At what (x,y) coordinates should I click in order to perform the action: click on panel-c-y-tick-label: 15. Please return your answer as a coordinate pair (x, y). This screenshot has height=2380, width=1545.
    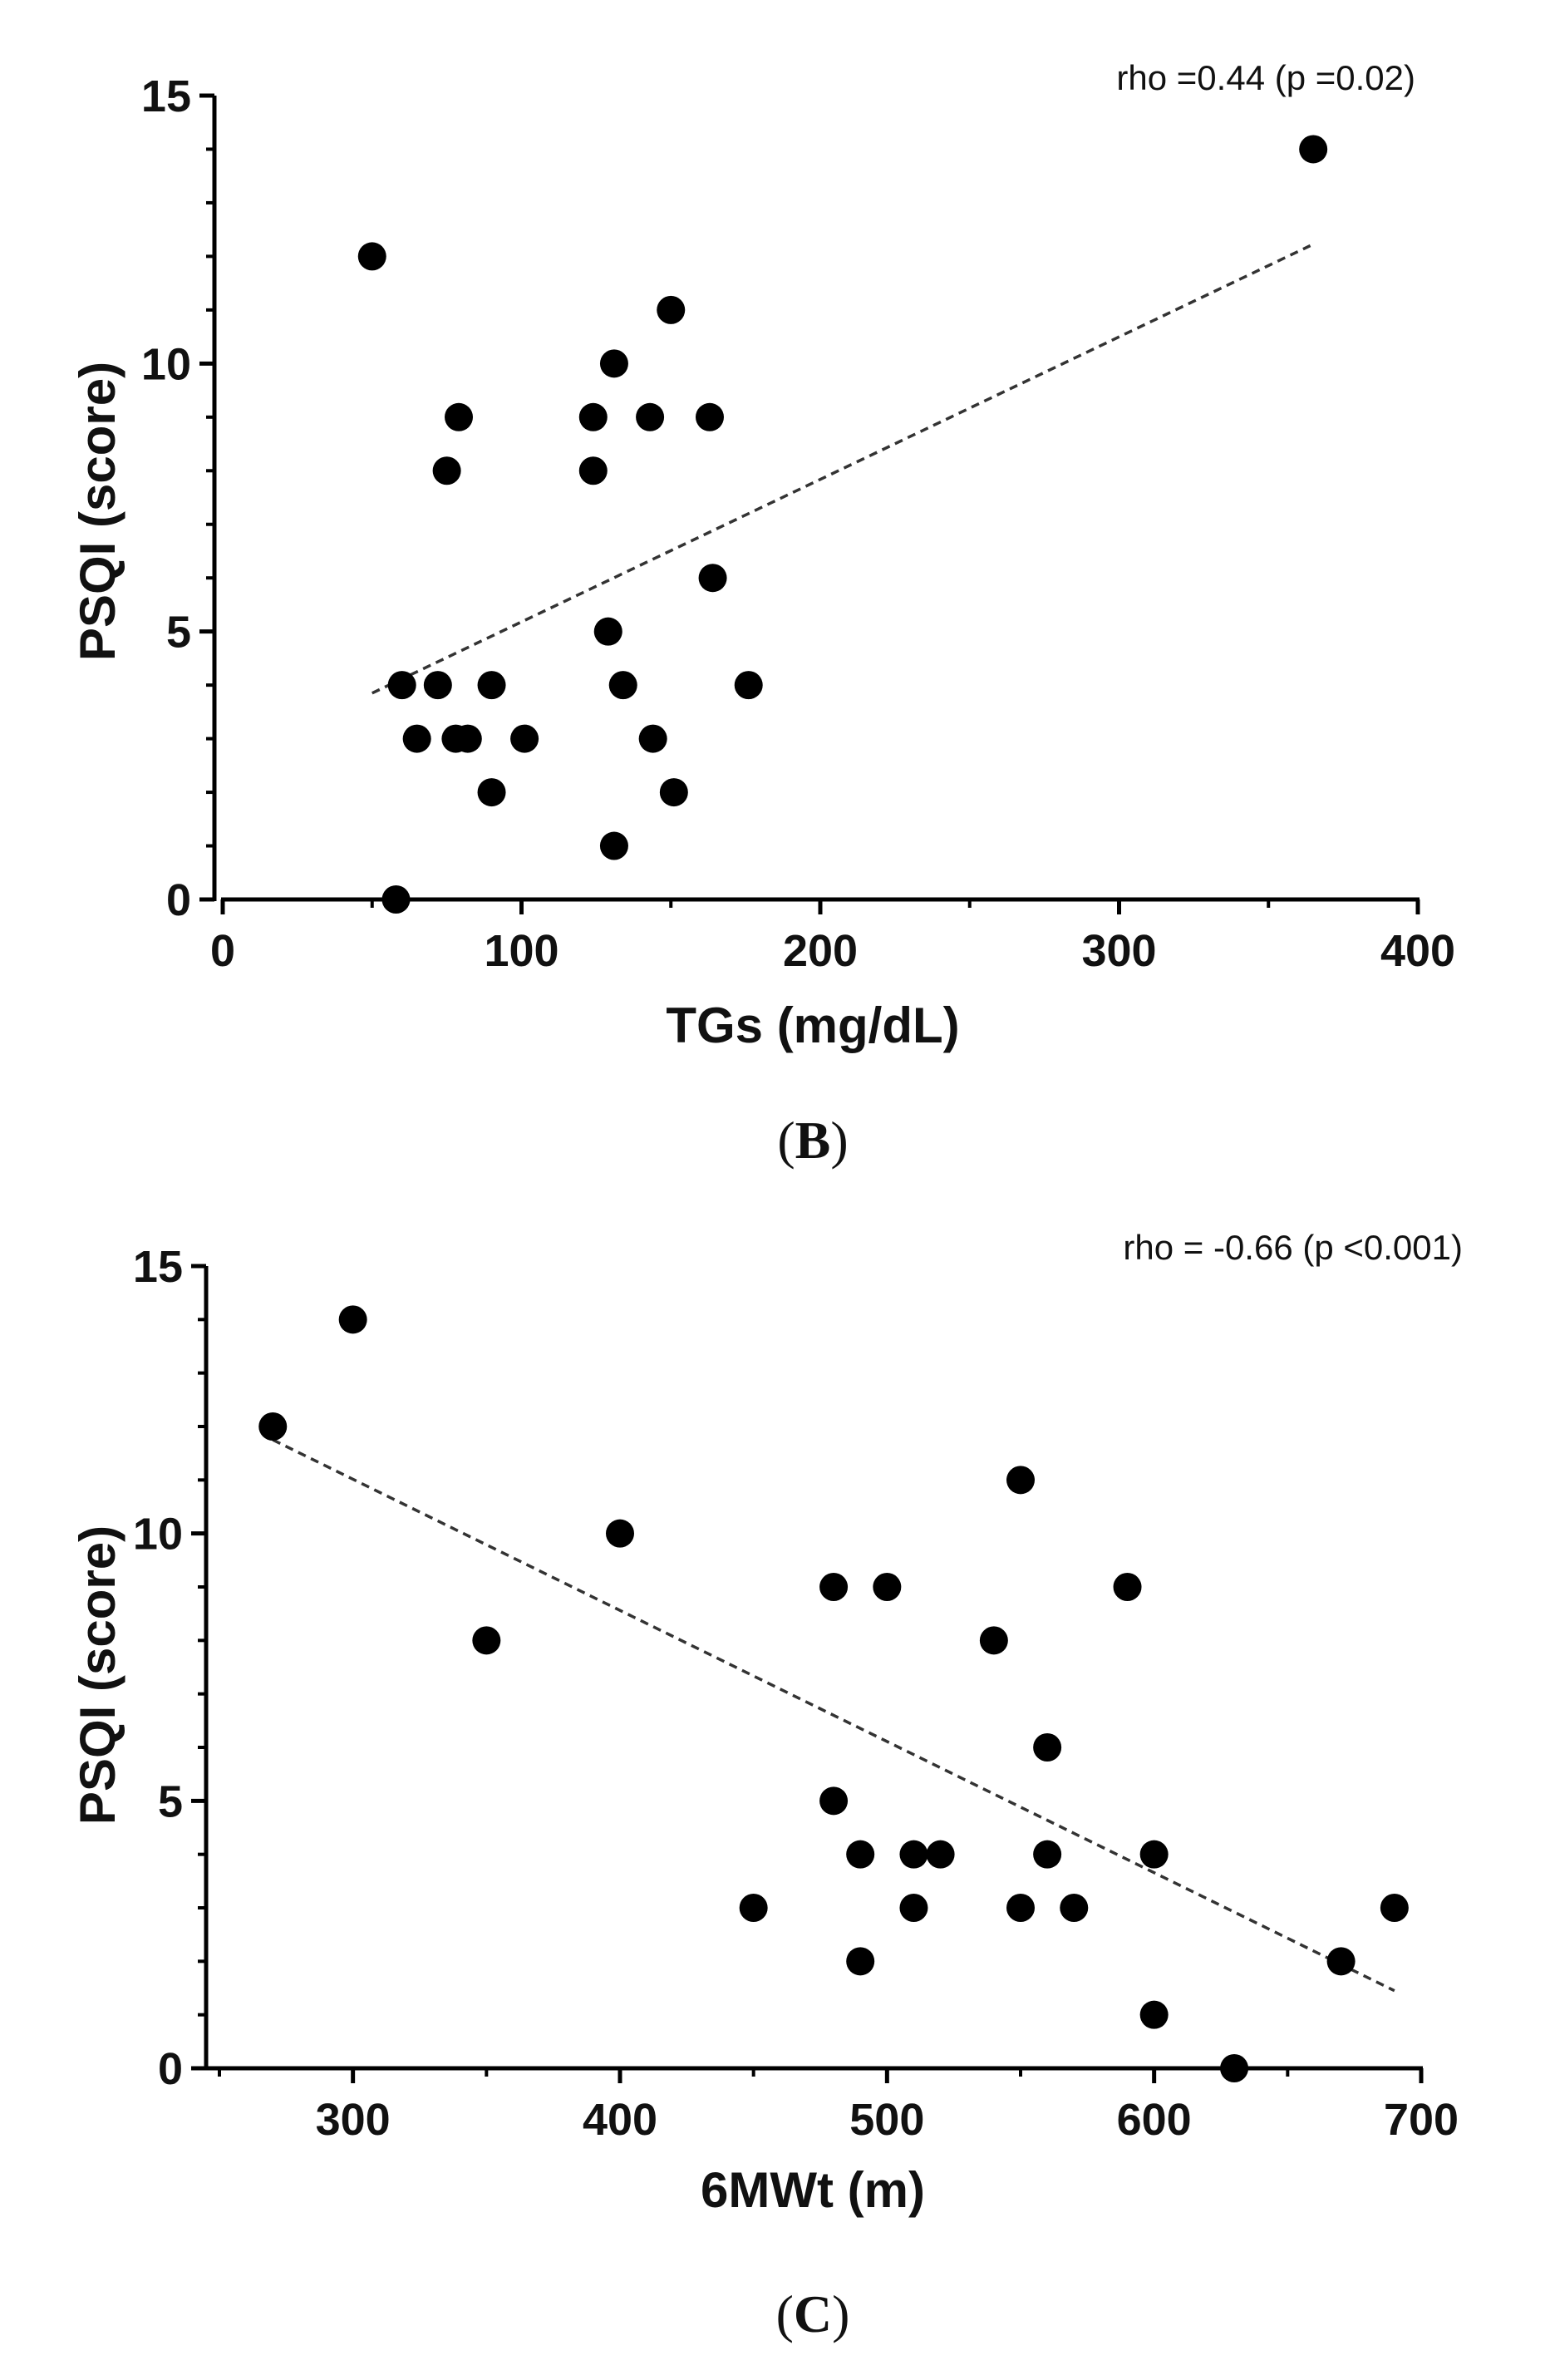
    Looking at the image, I should click on (158, 1267).